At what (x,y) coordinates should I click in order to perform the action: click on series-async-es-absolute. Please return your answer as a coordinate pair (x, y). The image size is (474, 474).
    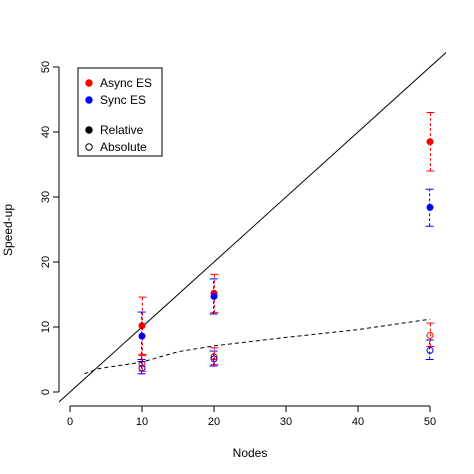
    Looking at the image, I should click on (286, 347).